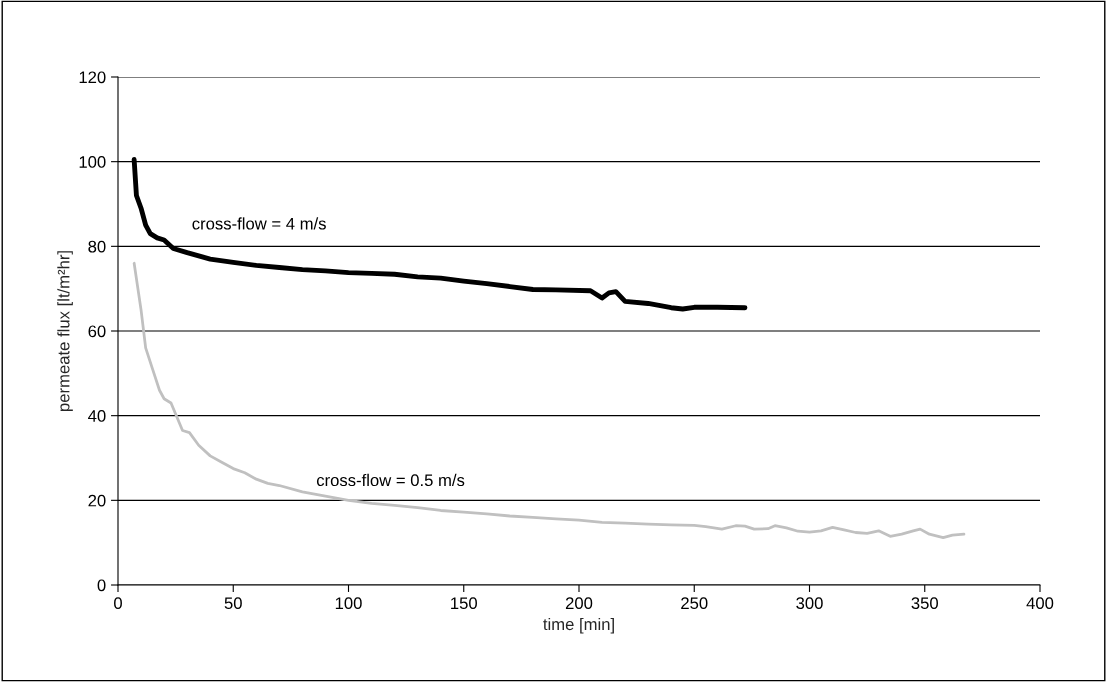  I want to click on y-tick-label: 100, so click(92, 162).